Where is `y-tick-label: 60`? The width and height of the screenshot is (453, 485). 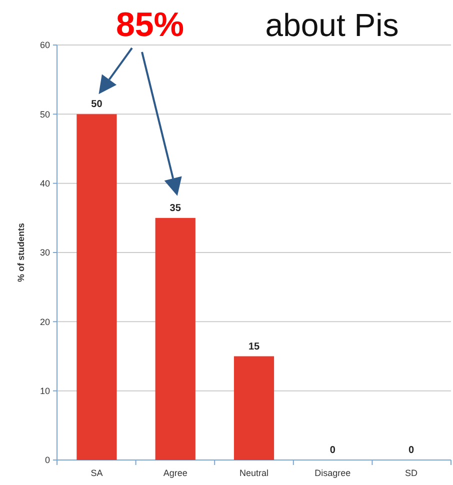 y-tick-label: 60 is located at coordinates (45, 45).